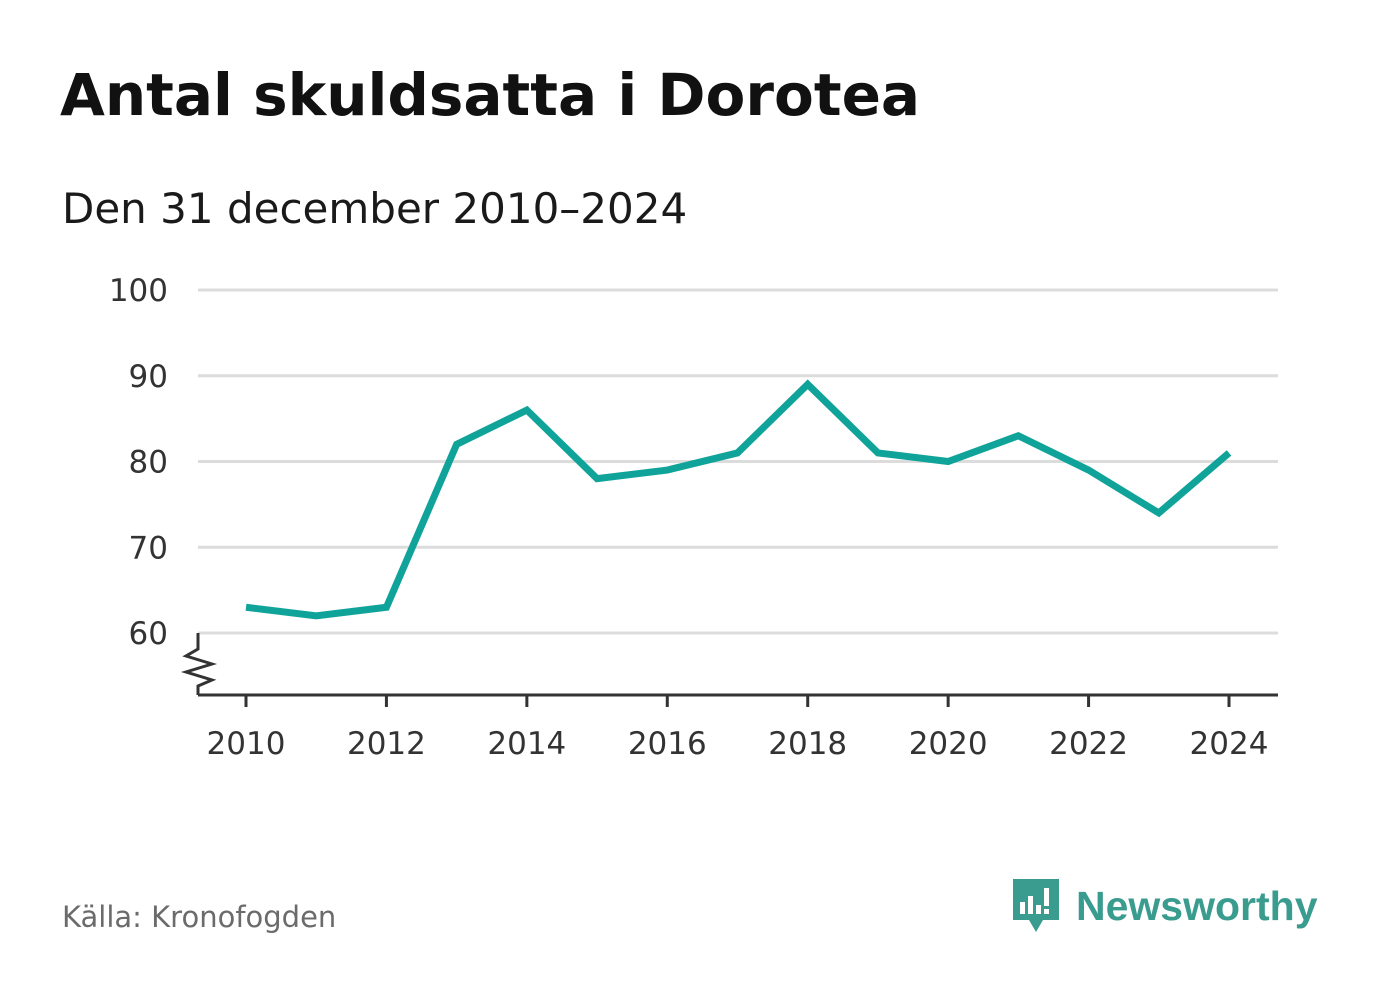 The image size is (1382, 999). Describe the element at coordinates (729, 670) in the screenshot. I see `axes` at that location.